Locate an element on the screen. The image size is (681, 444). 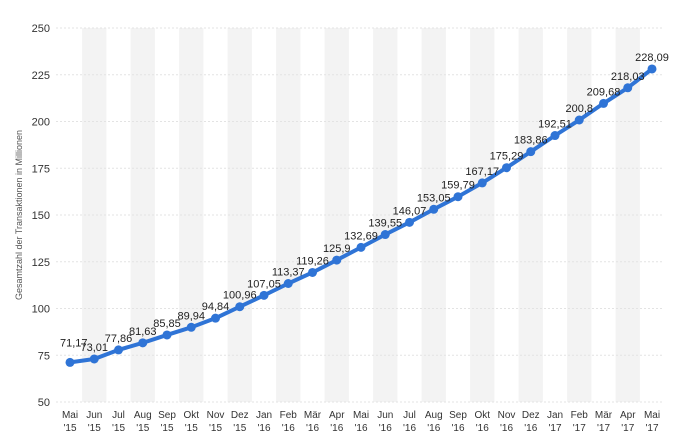
data-label: 77,86 is located at coordinates (119, 339).